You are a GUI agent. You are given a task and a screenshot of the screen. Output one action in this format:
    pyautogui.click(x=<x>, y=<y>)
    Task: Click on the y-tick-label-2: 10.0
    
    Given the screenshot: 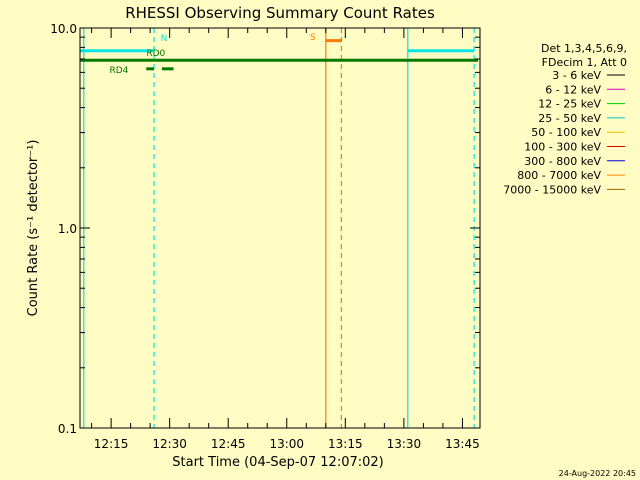 What is the action you would take?
    pyautogui.click(x=63, y=29)
    